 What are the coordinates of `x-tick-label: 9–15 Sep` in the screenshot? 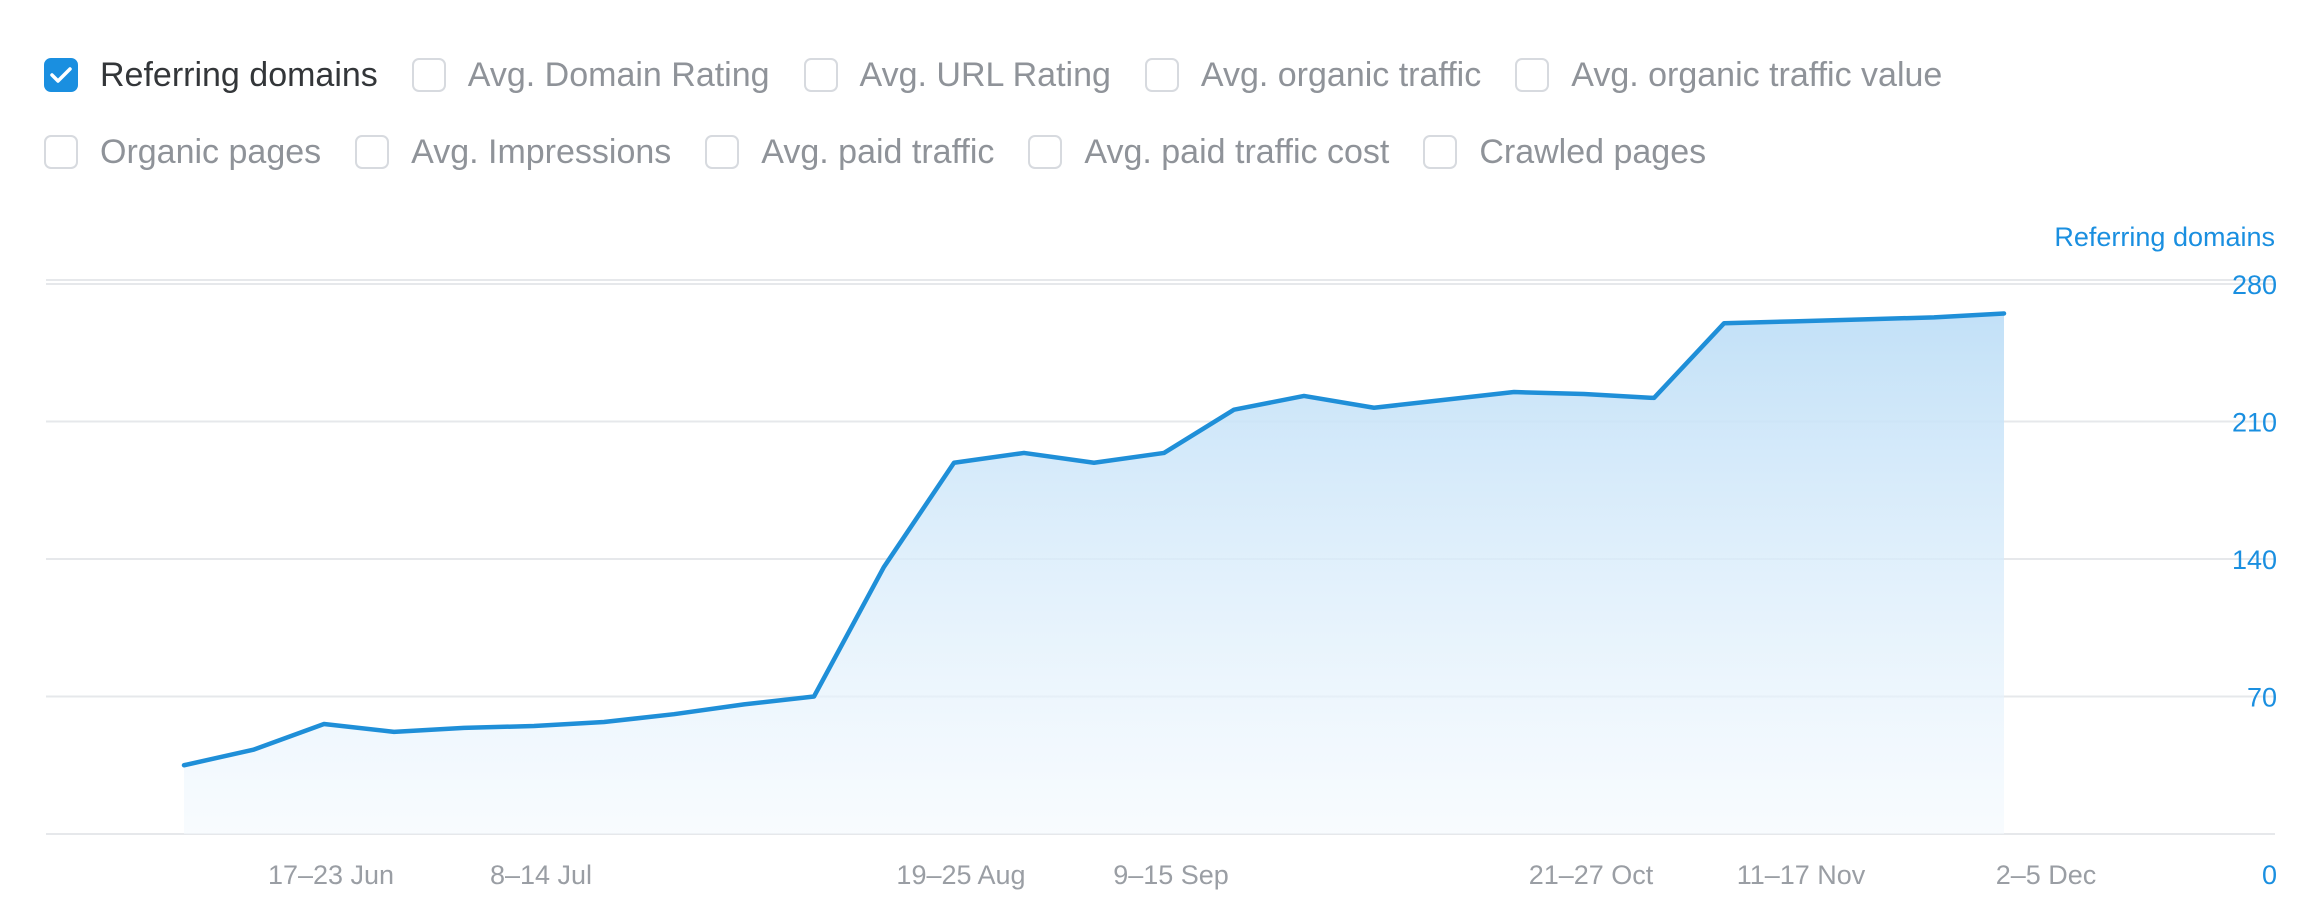 It's located at (1171, 875).